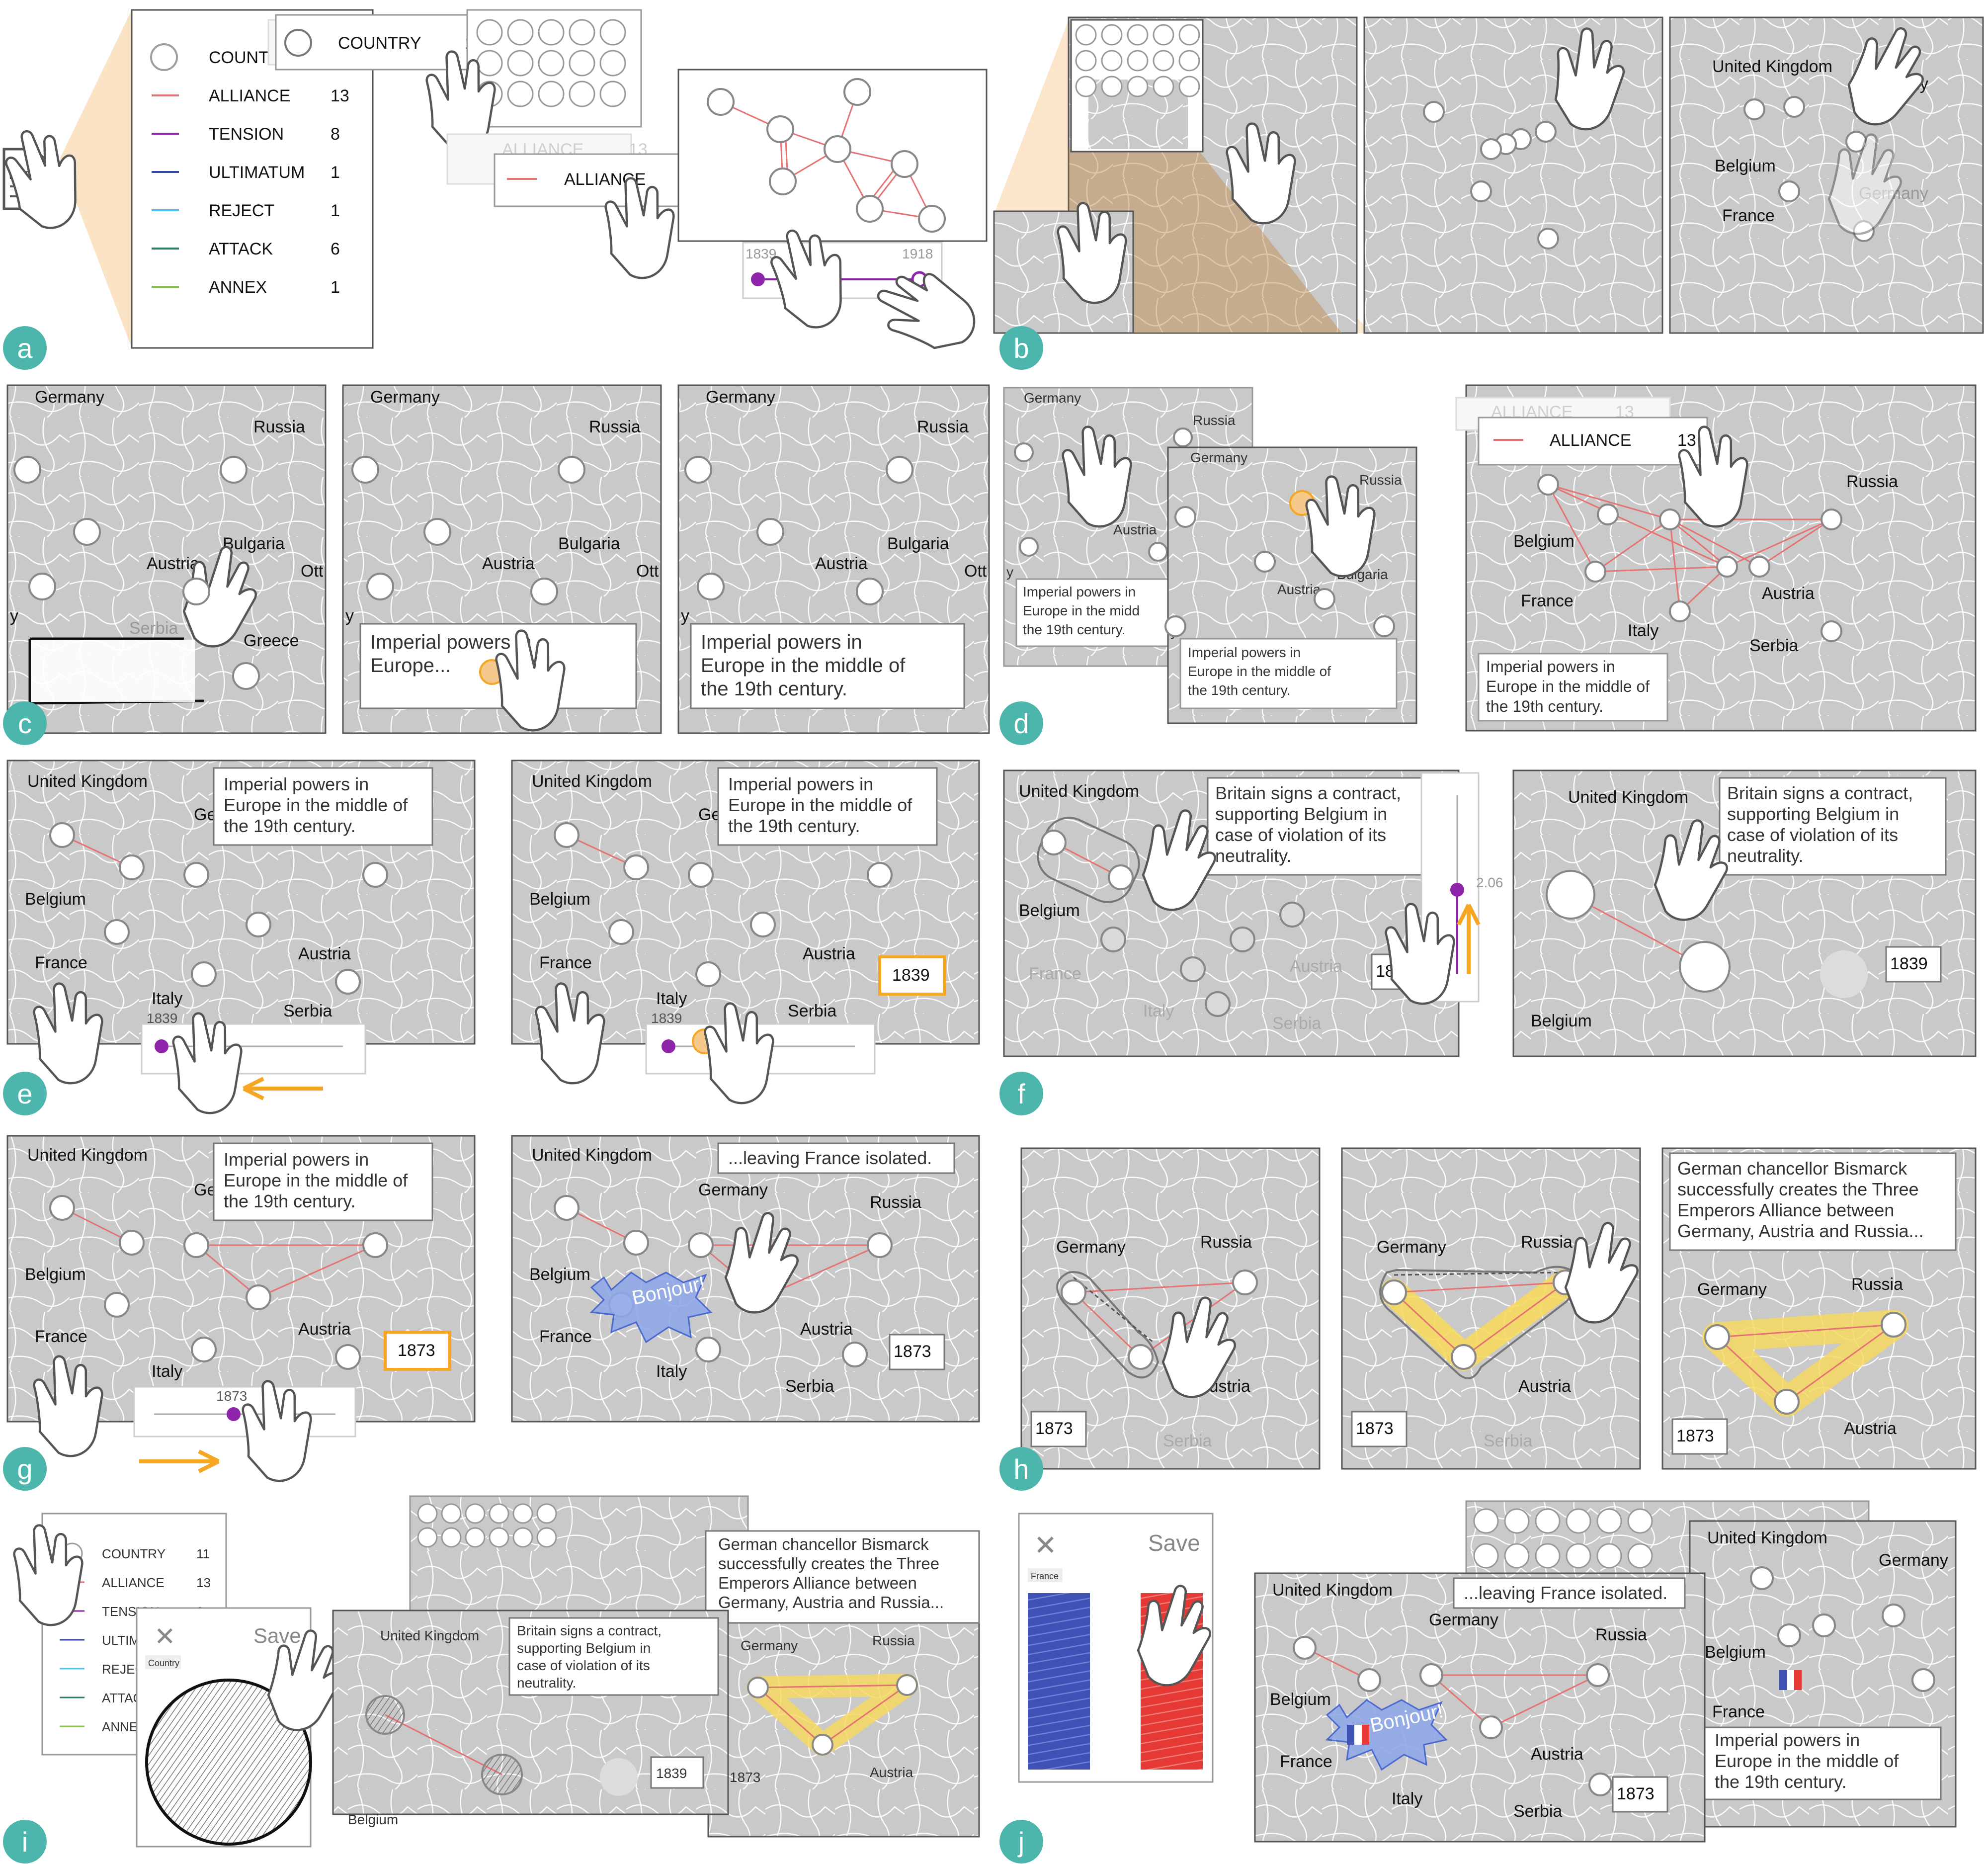 This screenshot has height=1864, width=1988. Describe the element at coordinates (238, 287) in the screenshot. I see `legend-label: ANNEX` at that location.